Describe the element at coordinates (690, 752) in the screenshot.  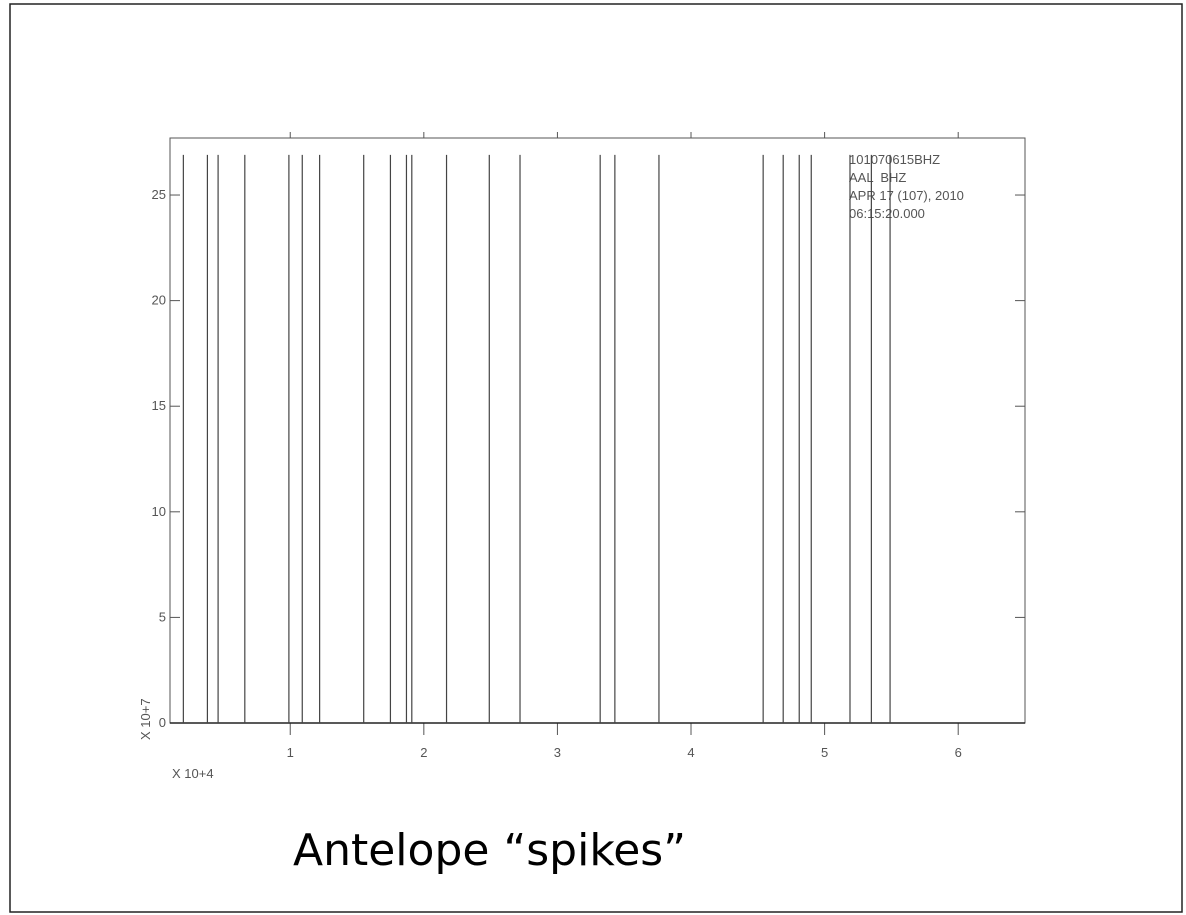
I see `x-tick-label: 4` at that location.